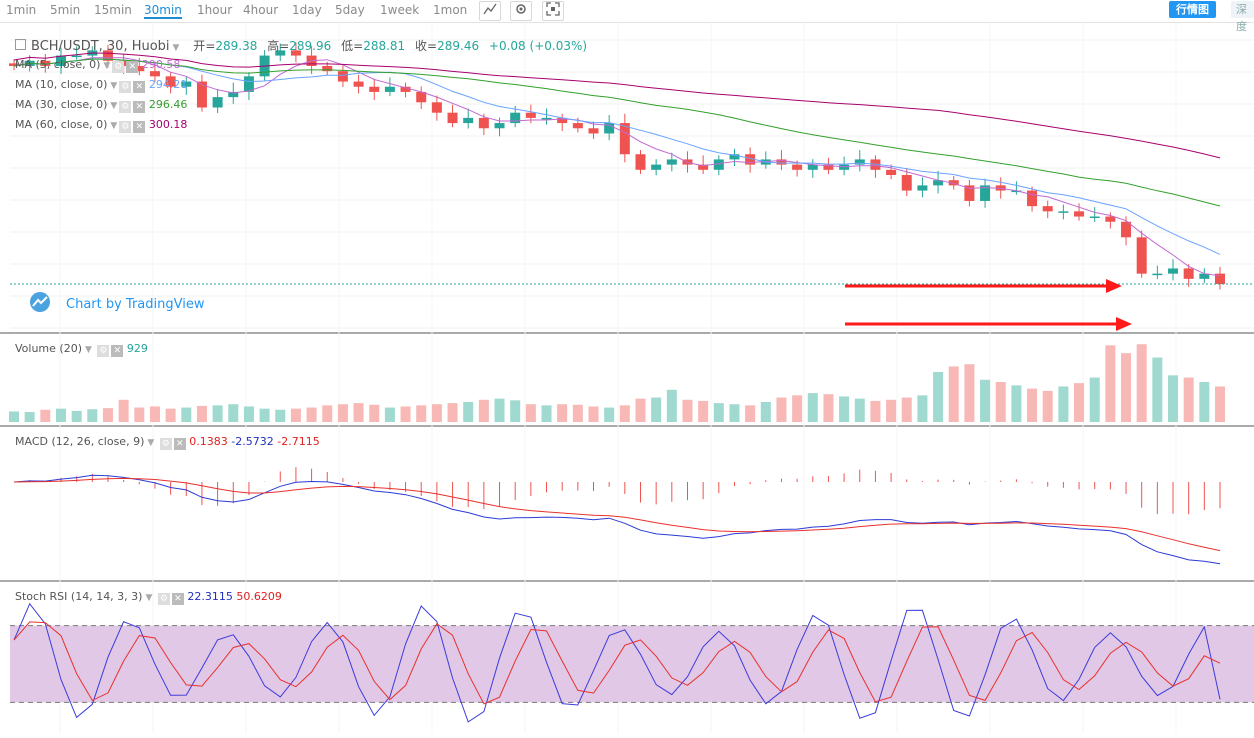 The width and height of the screenshot is (1254, 738). I want to click on ma30-settings-icon: ⚙, so click(125, 107).